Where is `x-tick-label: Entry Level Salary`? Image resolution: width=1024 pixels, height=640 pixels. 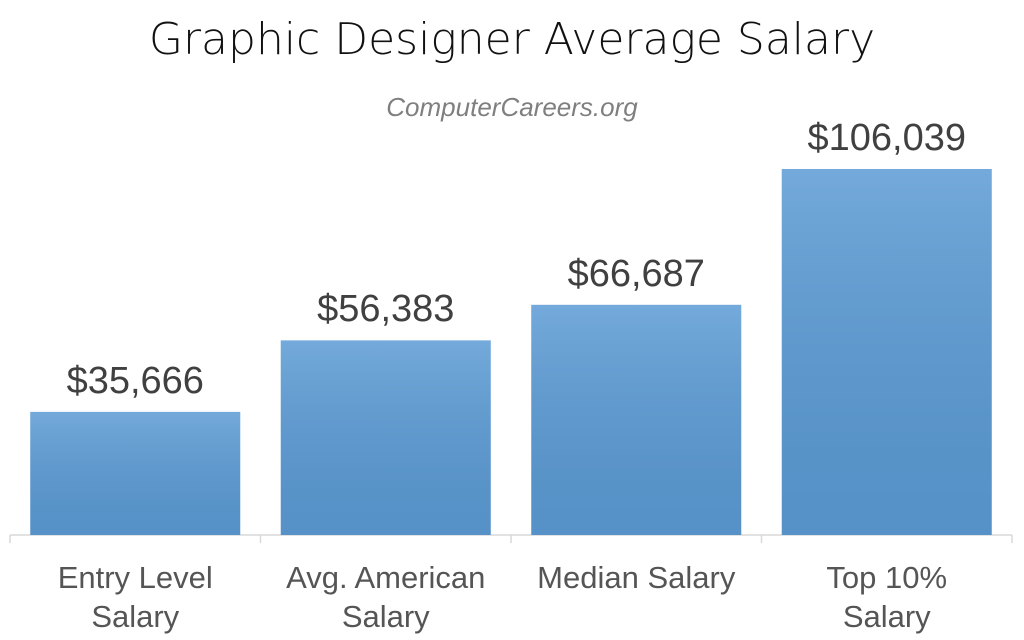
x-tick-label: Entry Level Salary is located at coordinates (135, 597).